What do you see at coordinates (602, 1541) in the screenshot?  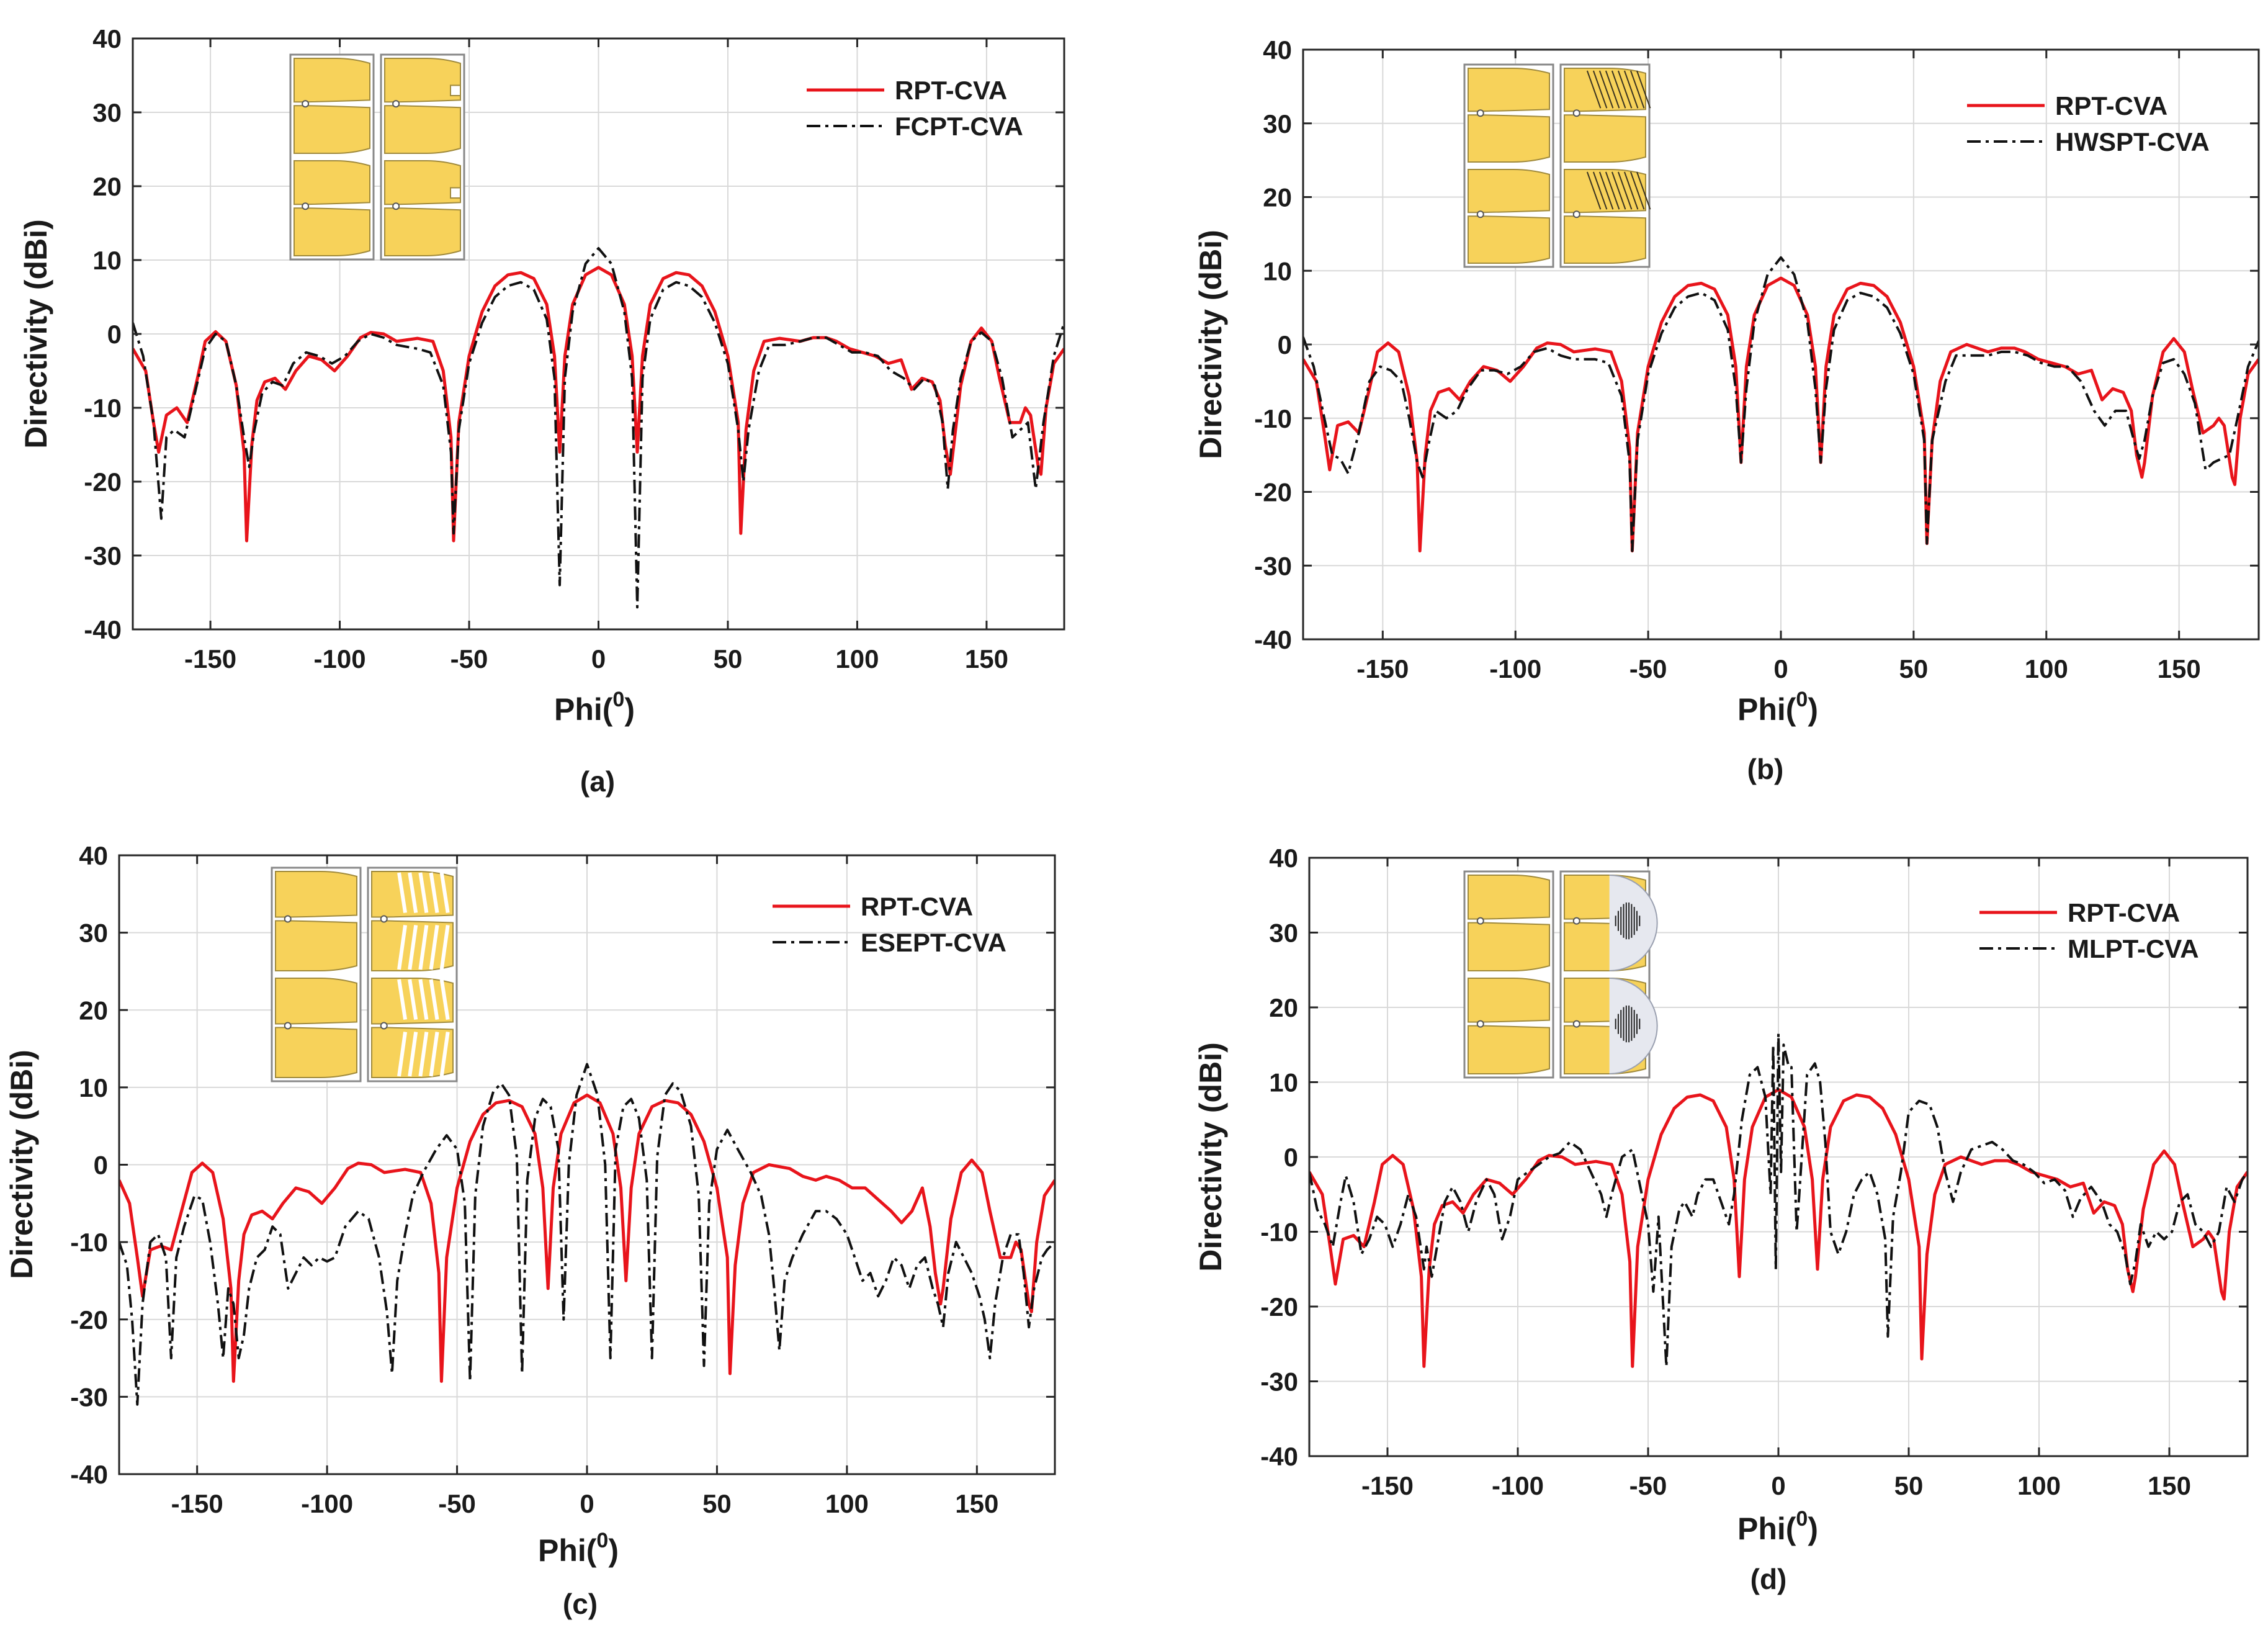 I see `x-axis-label-sup: 0` at bounding box center [602, 1541].